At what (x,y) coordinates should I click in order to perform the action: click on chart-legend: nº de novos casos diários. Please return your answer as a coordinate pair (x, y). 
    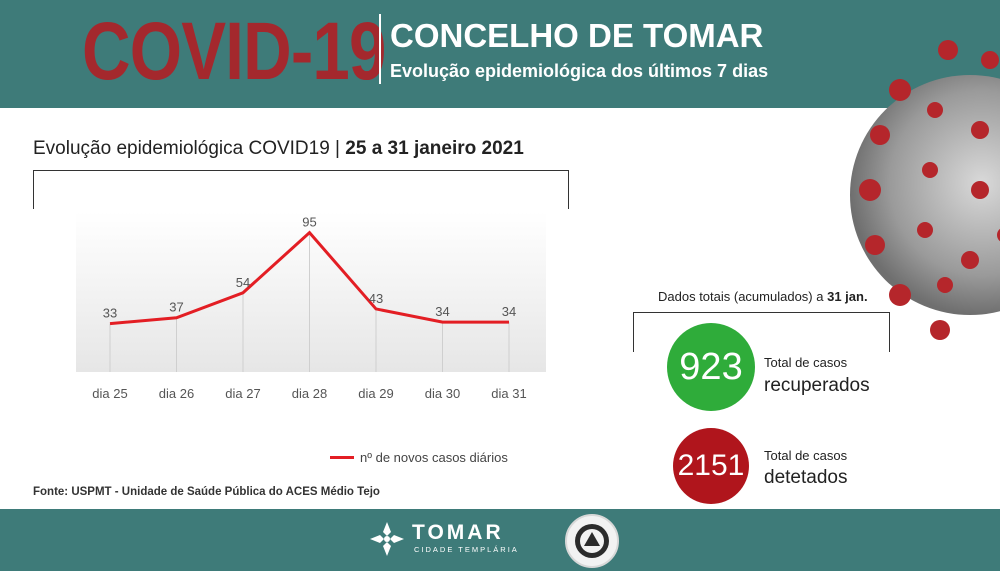
    Looking at the image, I should click on (419, 457).